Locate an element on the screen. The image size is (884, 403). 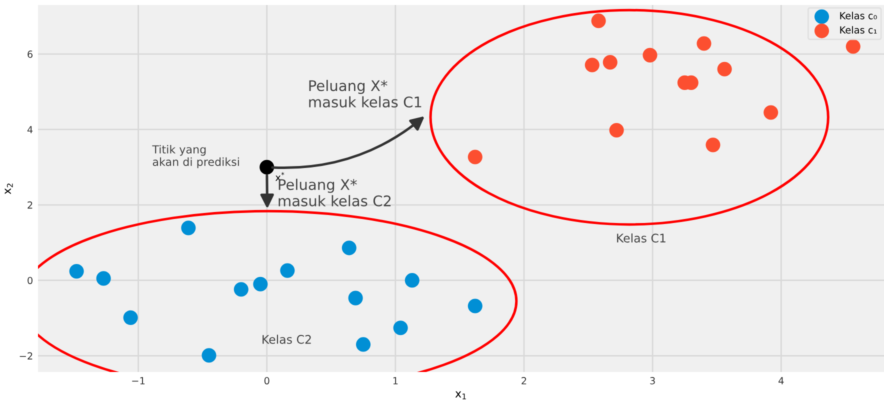
y-tick-label: 4 is located at coordinates (30, 130).